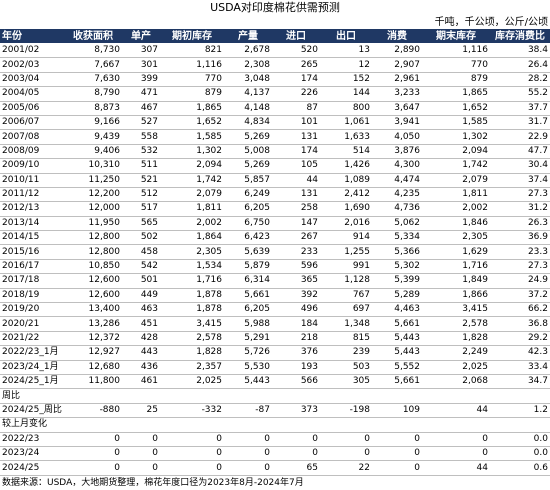  I want to click on table-cell: 496, so click(296, 310).